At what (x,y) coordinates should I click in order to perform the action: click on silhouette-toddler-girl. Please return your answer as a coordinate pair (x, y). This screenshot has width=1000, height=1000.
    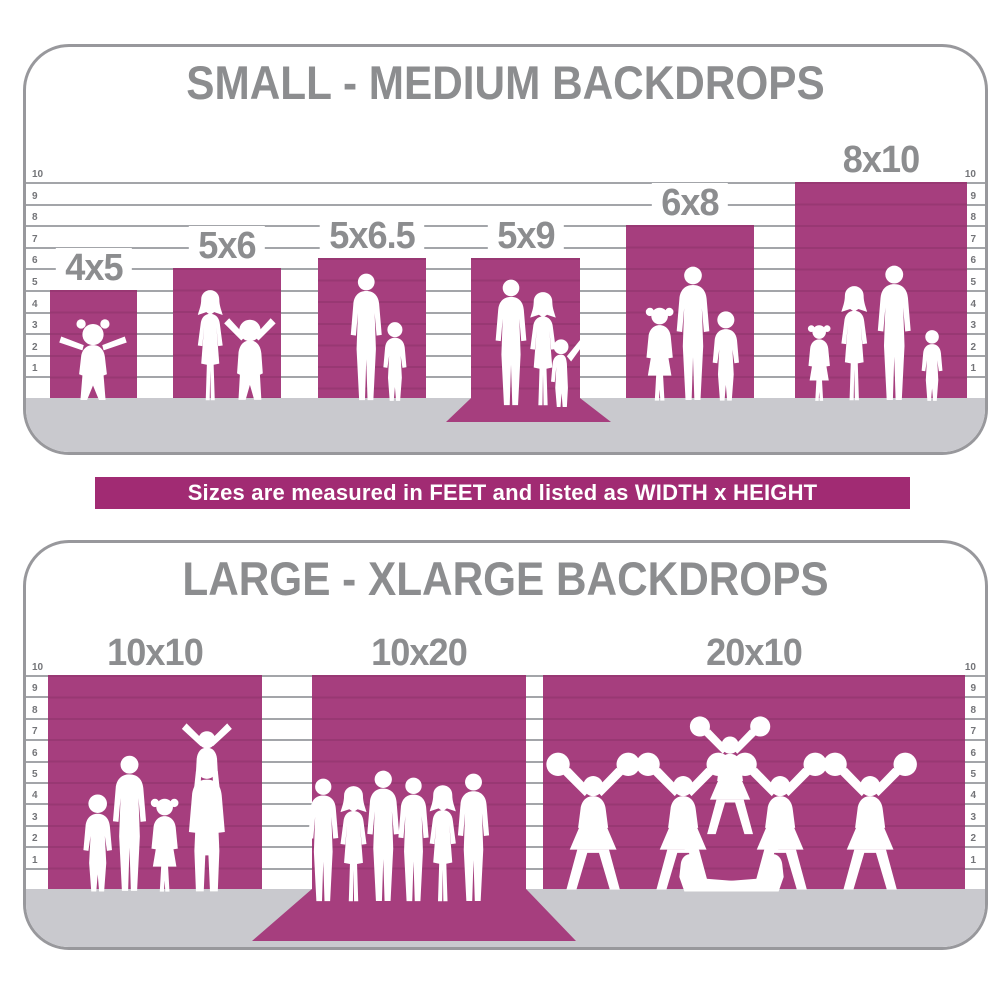
    Looking at the image, I should click on (93, 359).